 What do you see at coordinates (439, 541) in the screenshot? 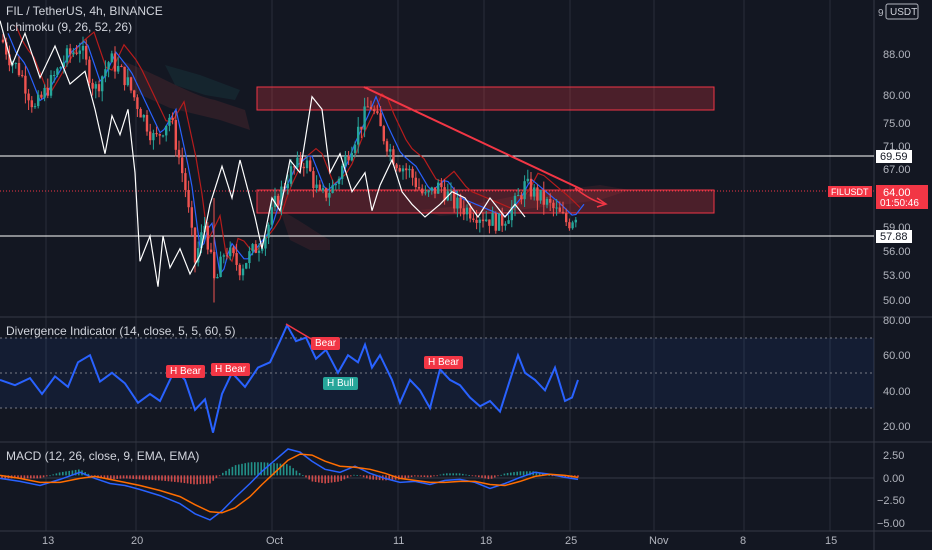
I see `time-axis: 13 20 Oct 11 18 25 Nov 8 15` at bounding box center [439, 541].